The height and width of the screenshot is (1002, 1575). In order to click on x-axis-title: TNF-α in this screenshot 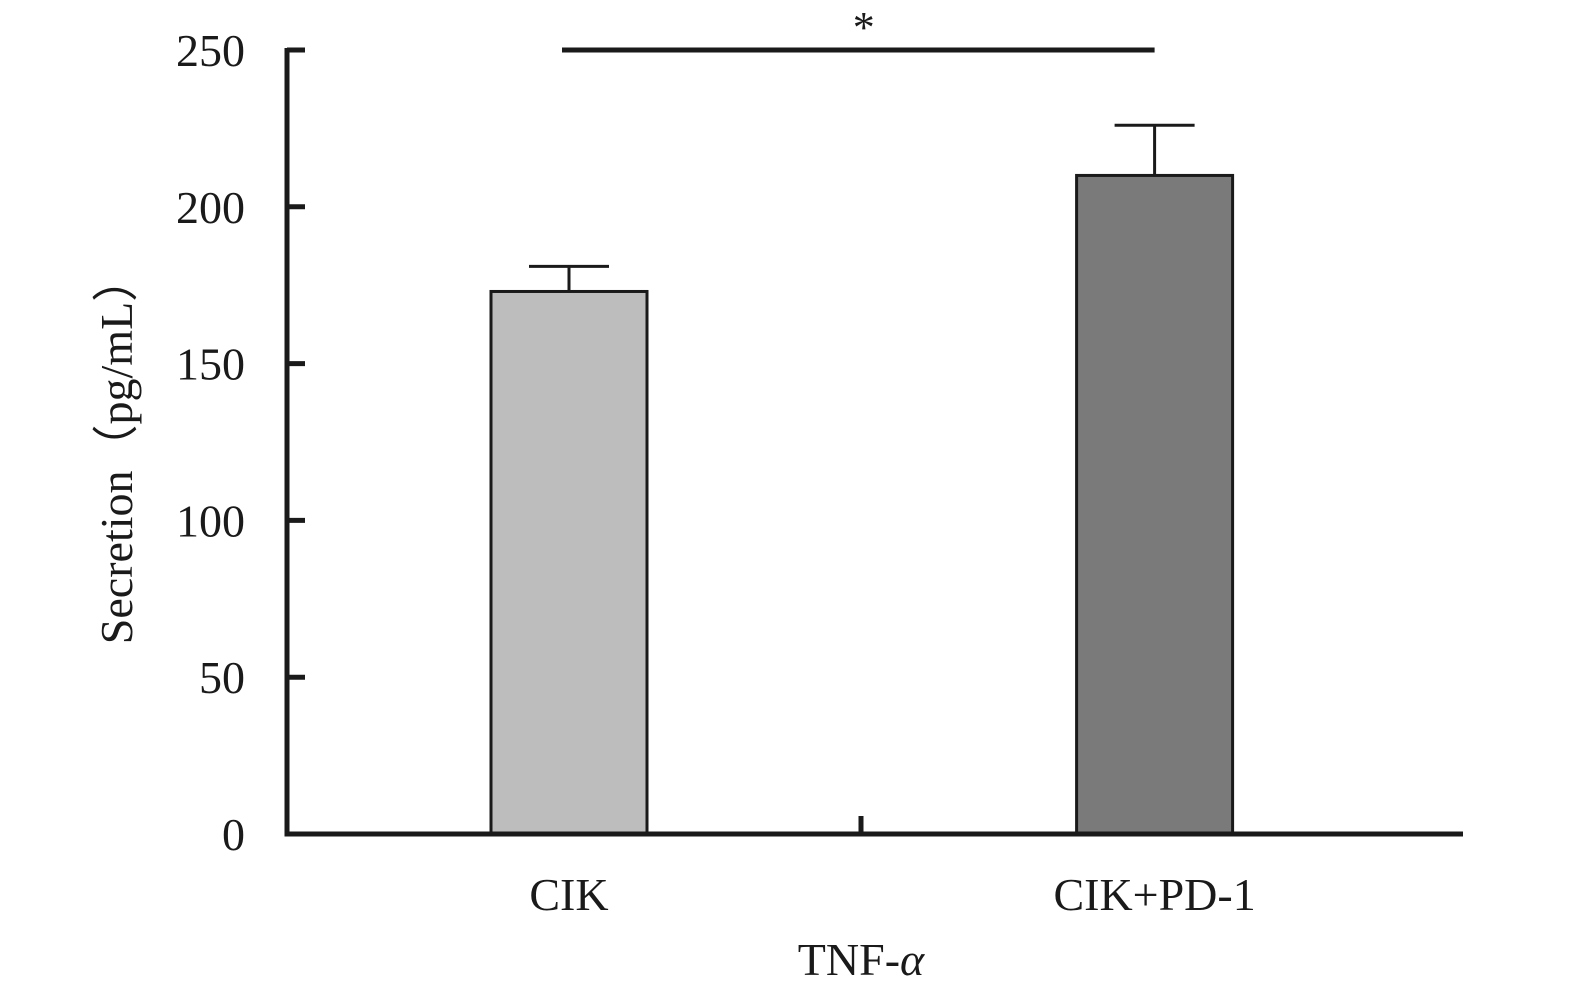, I will do `click(861, 959)`.